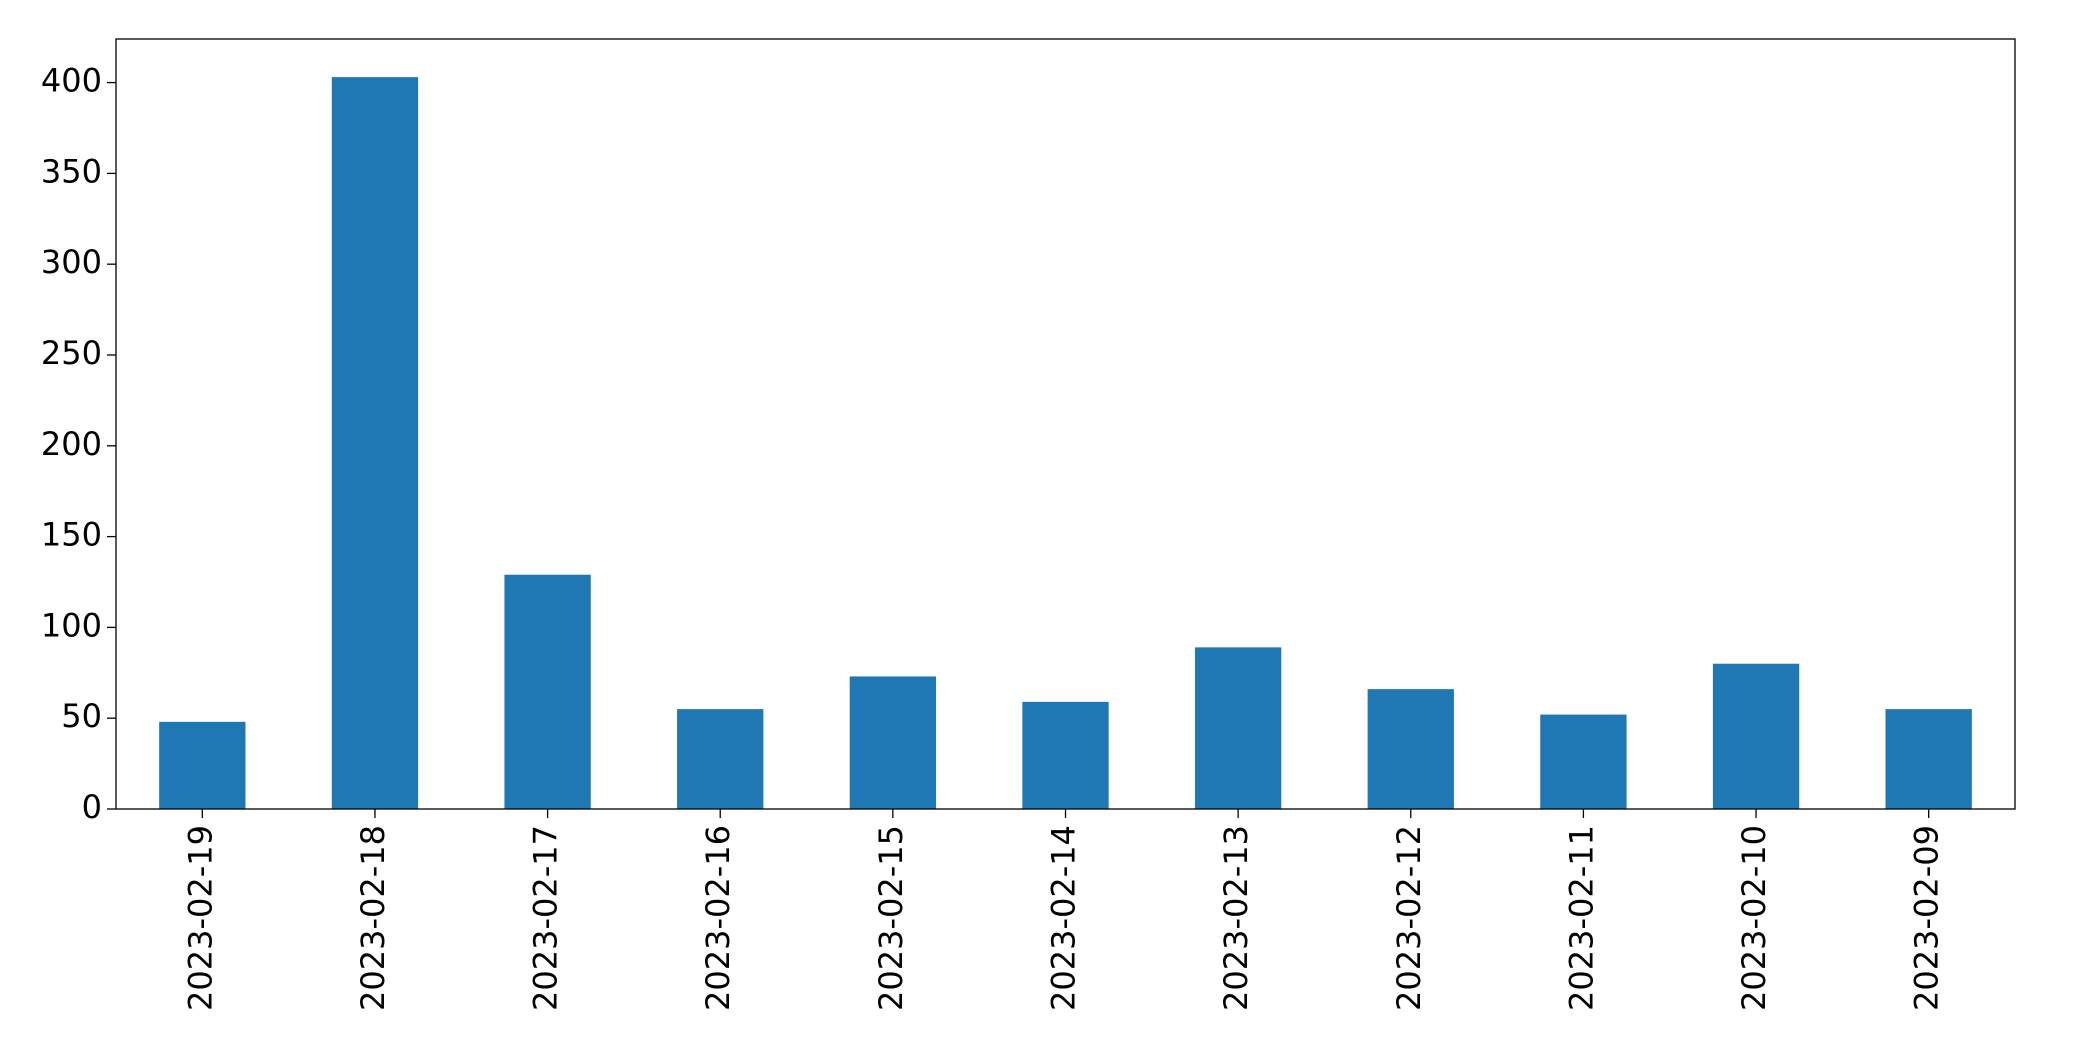 This screenshot has width=2093, height=1061. What do you see at coordinates (71, 625) in the screenshot?
I see `y-tick-label: 100` at bounding box center [71, 625].